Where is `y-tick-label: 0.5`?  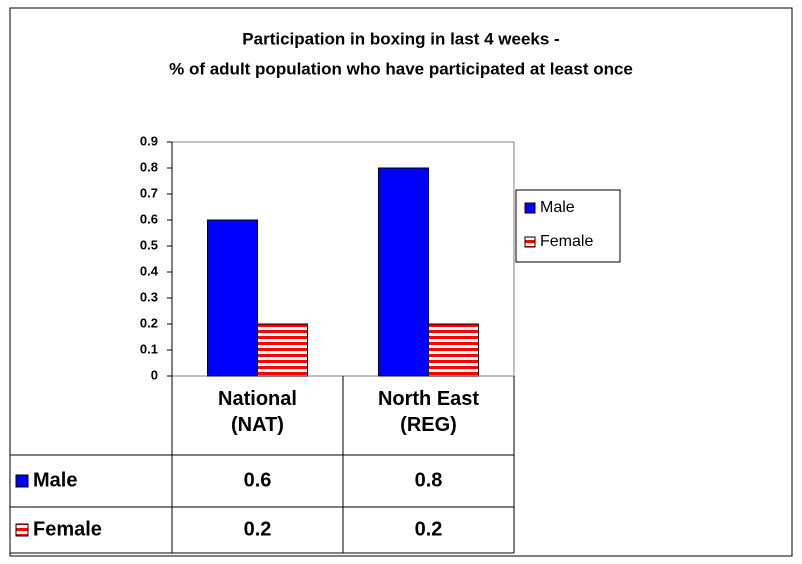 y-tick-label: 0.5 is located at coordinates (149, 244).